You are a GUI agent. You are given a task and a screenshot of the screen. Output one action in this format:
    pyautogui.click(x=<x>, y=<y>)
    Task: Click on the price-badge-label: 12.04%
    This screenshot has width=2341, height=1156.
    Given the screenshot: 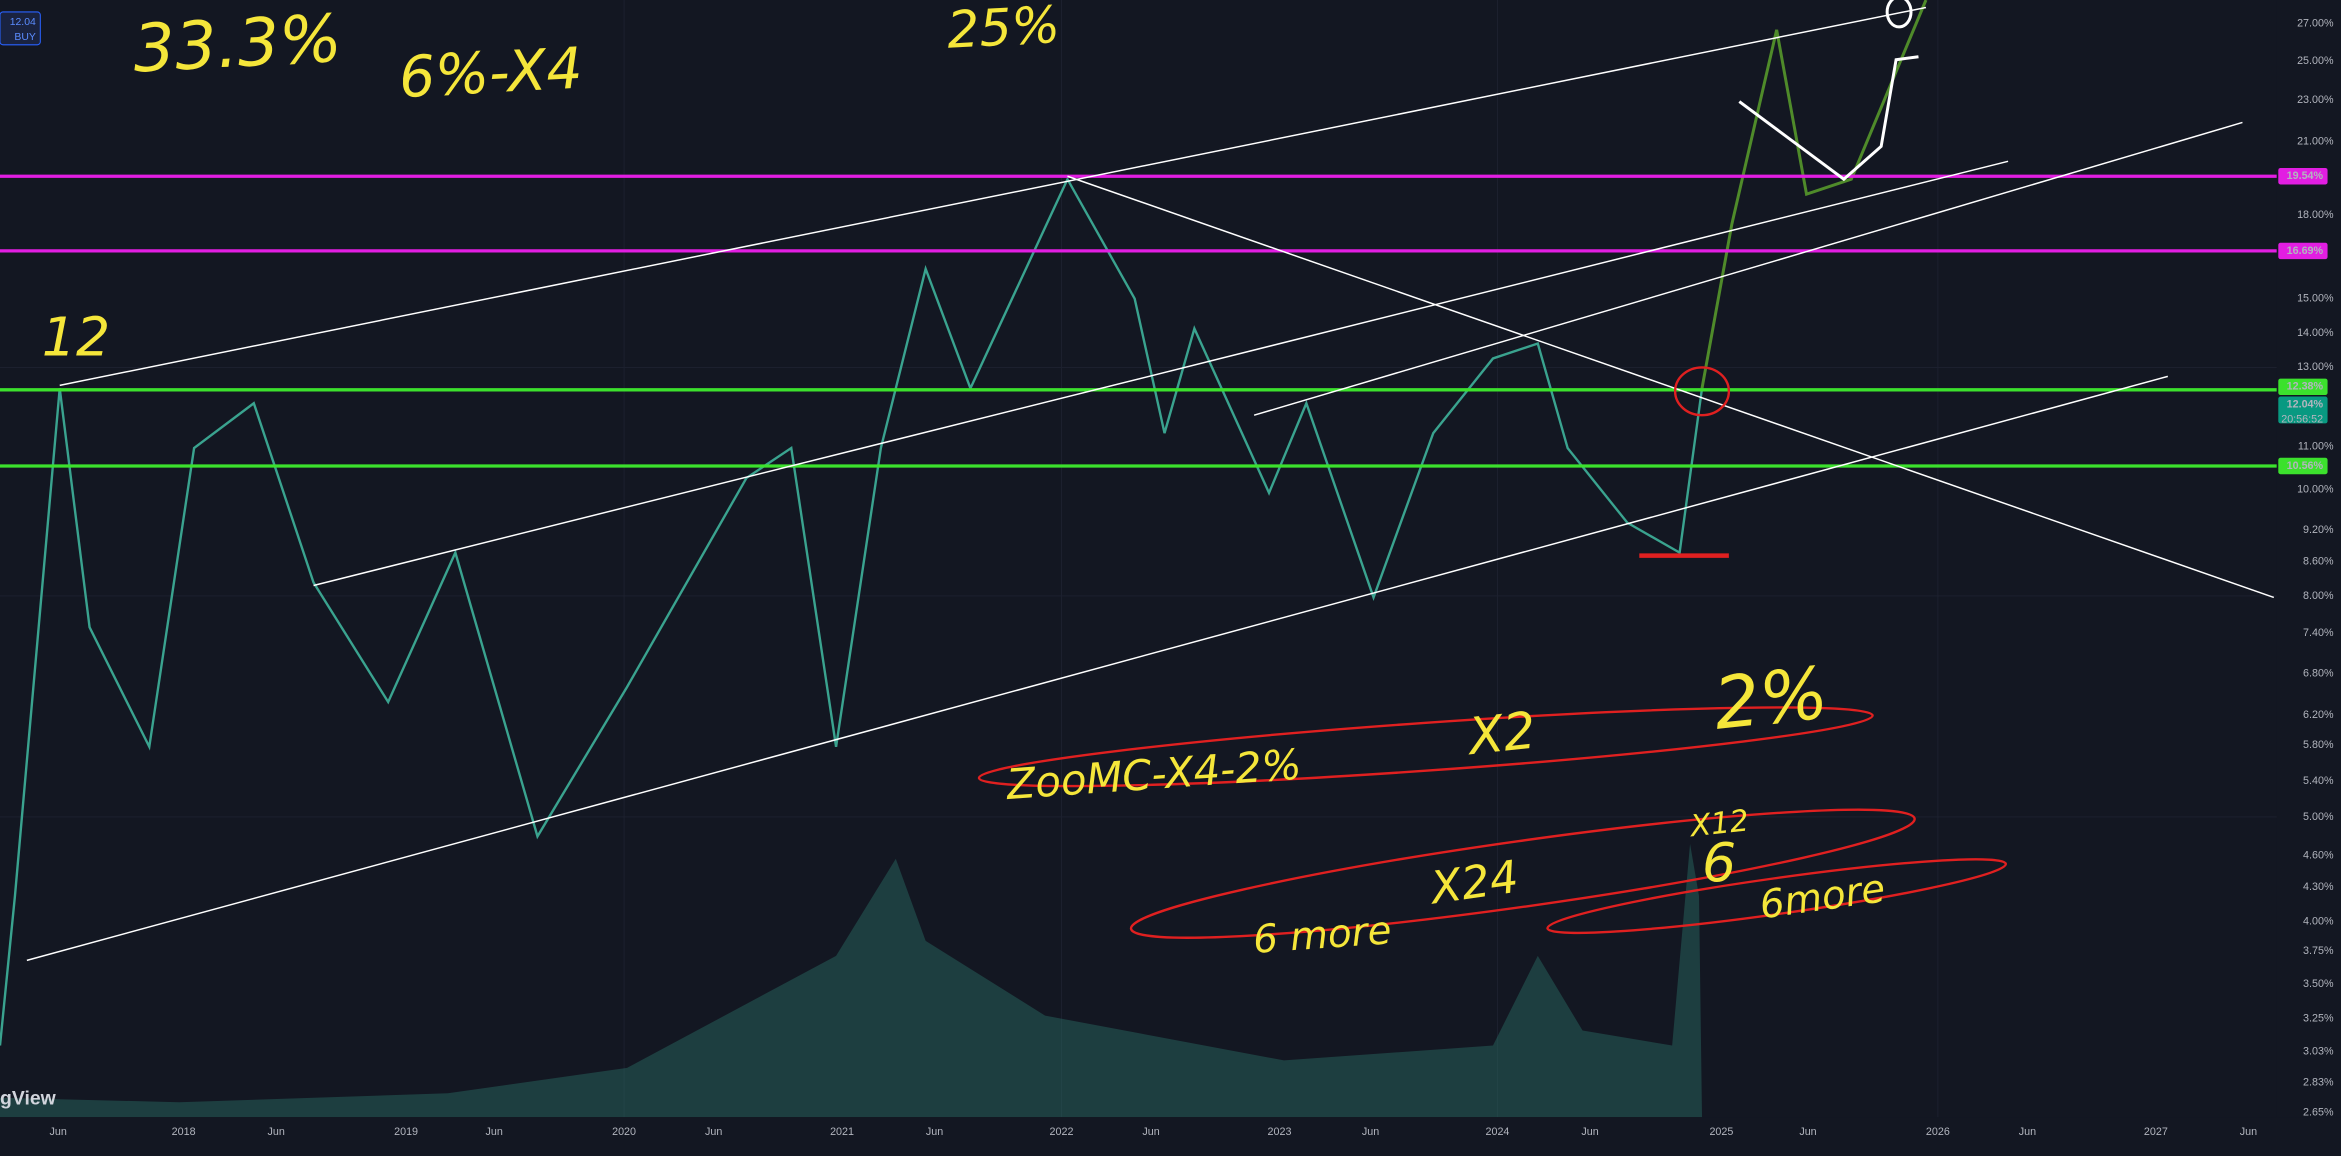 What is the action you would take?
    pyautogui.click(x=2305, y=405)
    